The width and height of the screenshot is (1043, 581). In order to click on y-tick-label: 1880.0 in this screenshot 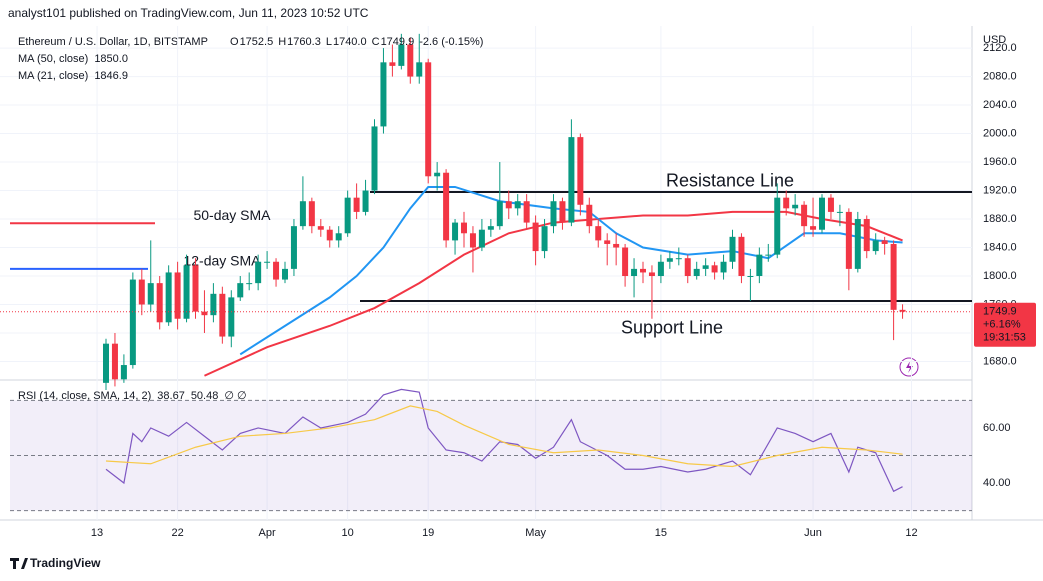, I will do `click(1000, 219)`.